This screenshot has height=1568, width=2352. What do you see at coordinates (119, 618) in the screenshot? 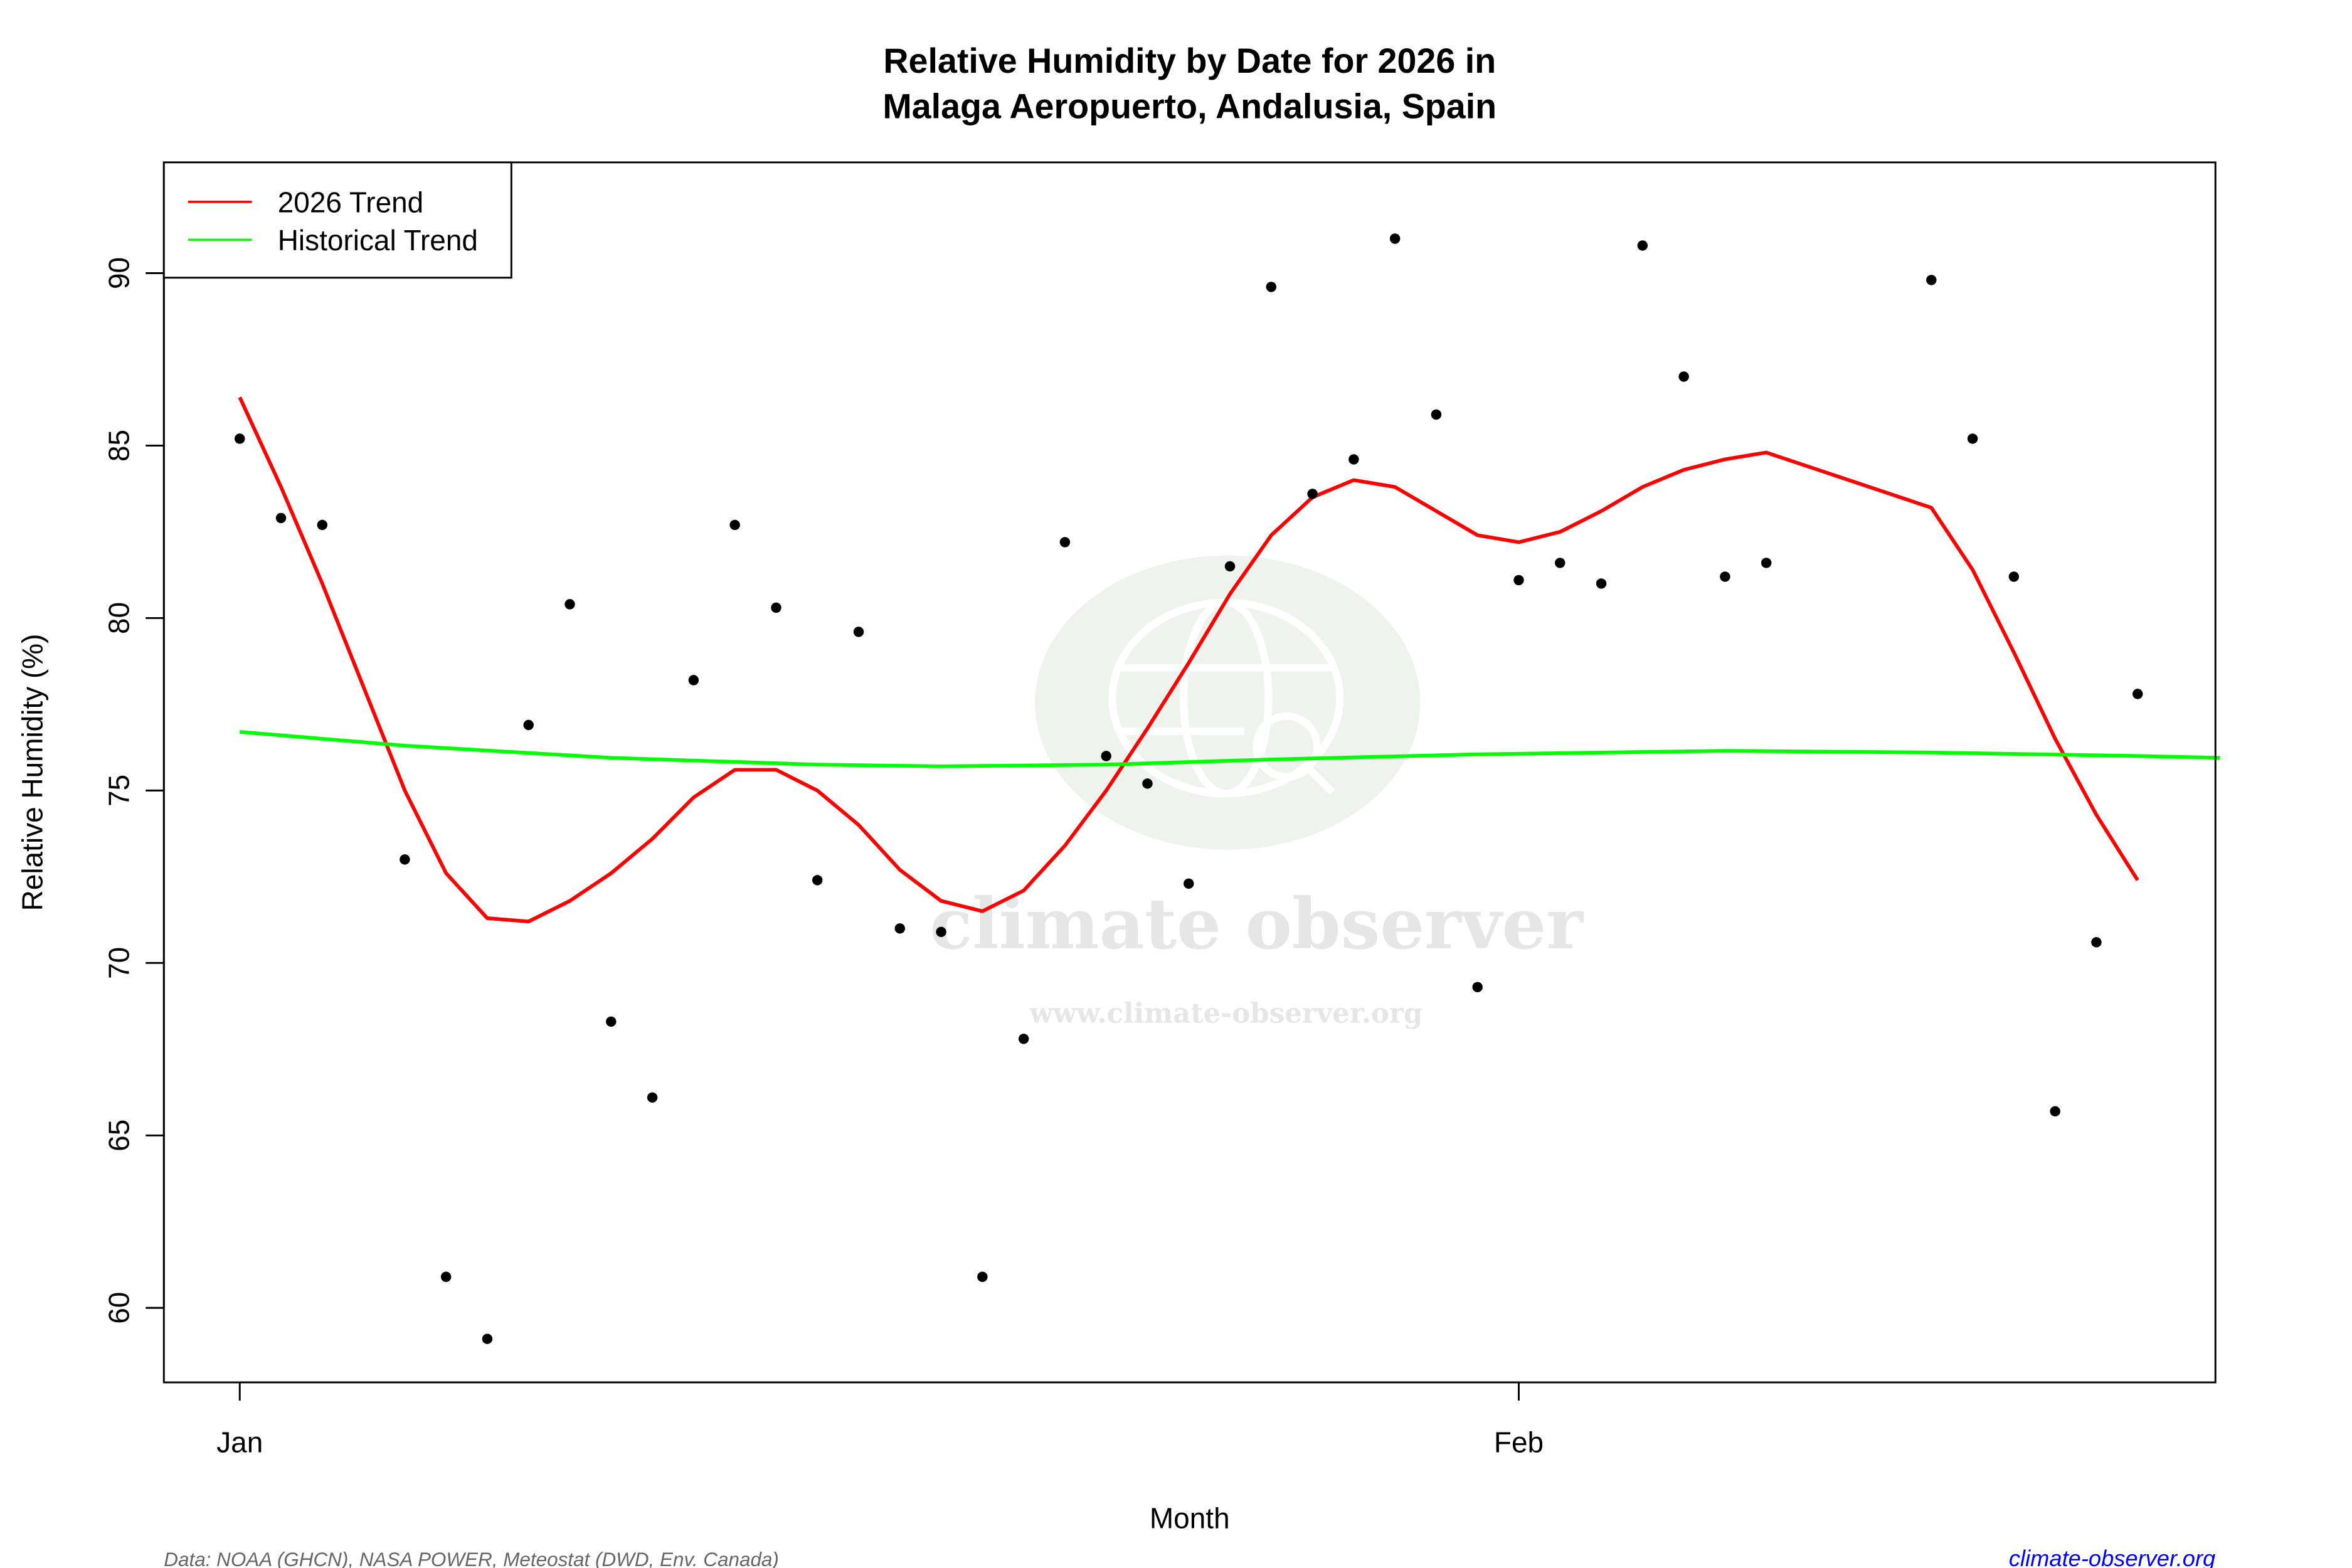
I see `y-tick-label: 80` at bounding box center [119, 618].